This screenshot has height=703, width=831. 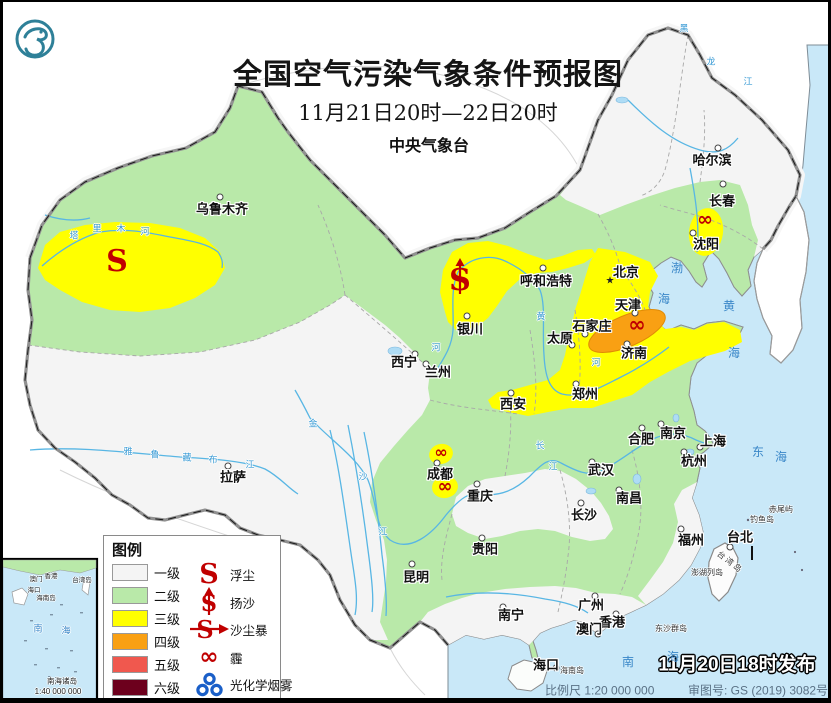 I want to click on legend-symbol-row: S 浮尘, so click(x=234, y=575).